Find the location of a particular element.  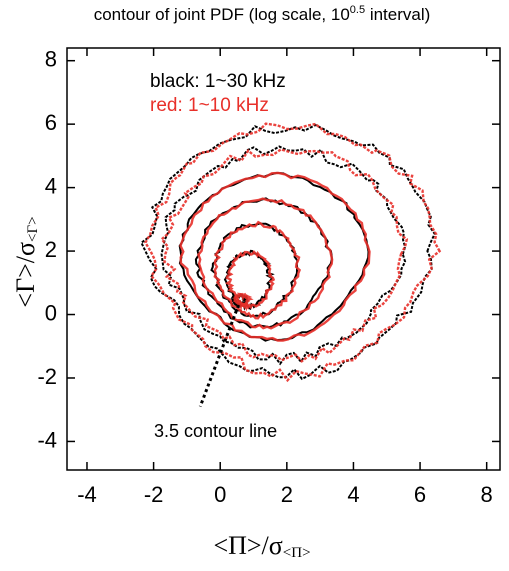

x-tick-label: -2 is located at coordinates (154, 494).